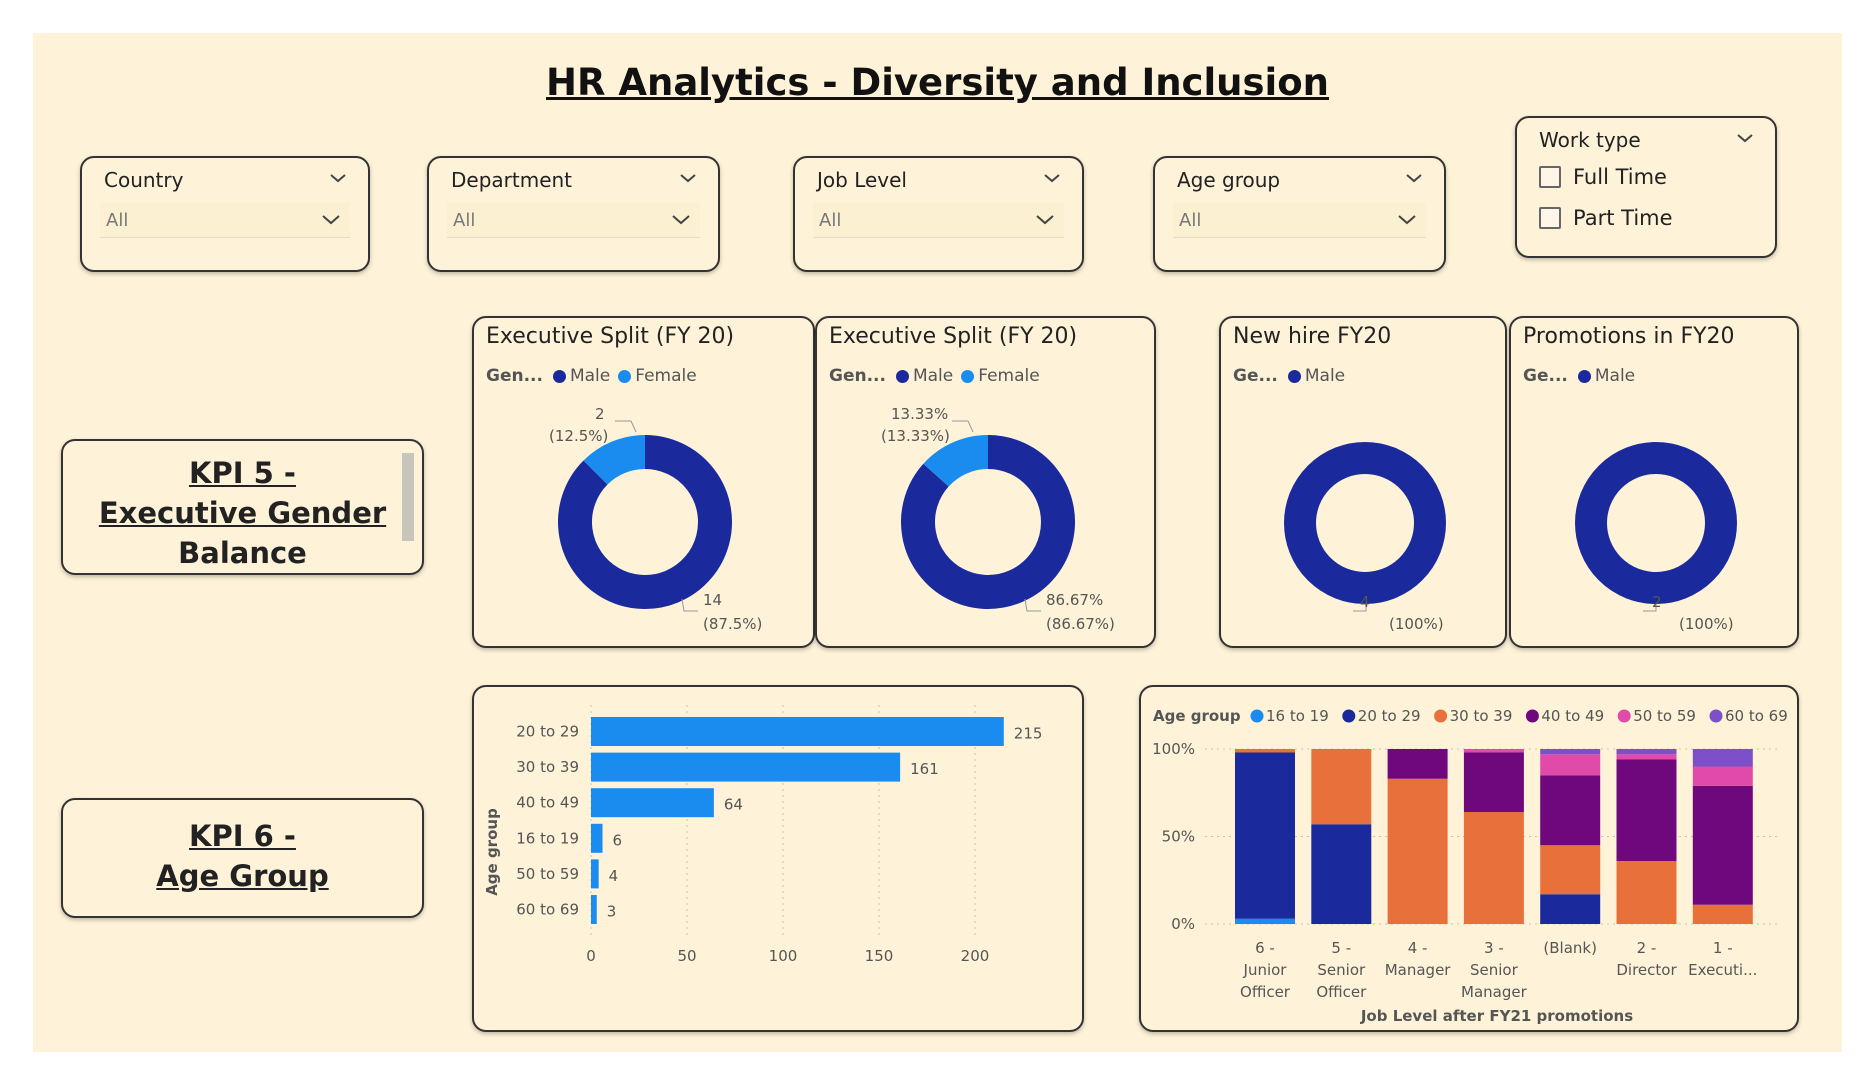  What do you see at coordinates (547, 910) in the screenshot?
I see `y-tick-label: 60 to 69` at bounding box center [547, 910].